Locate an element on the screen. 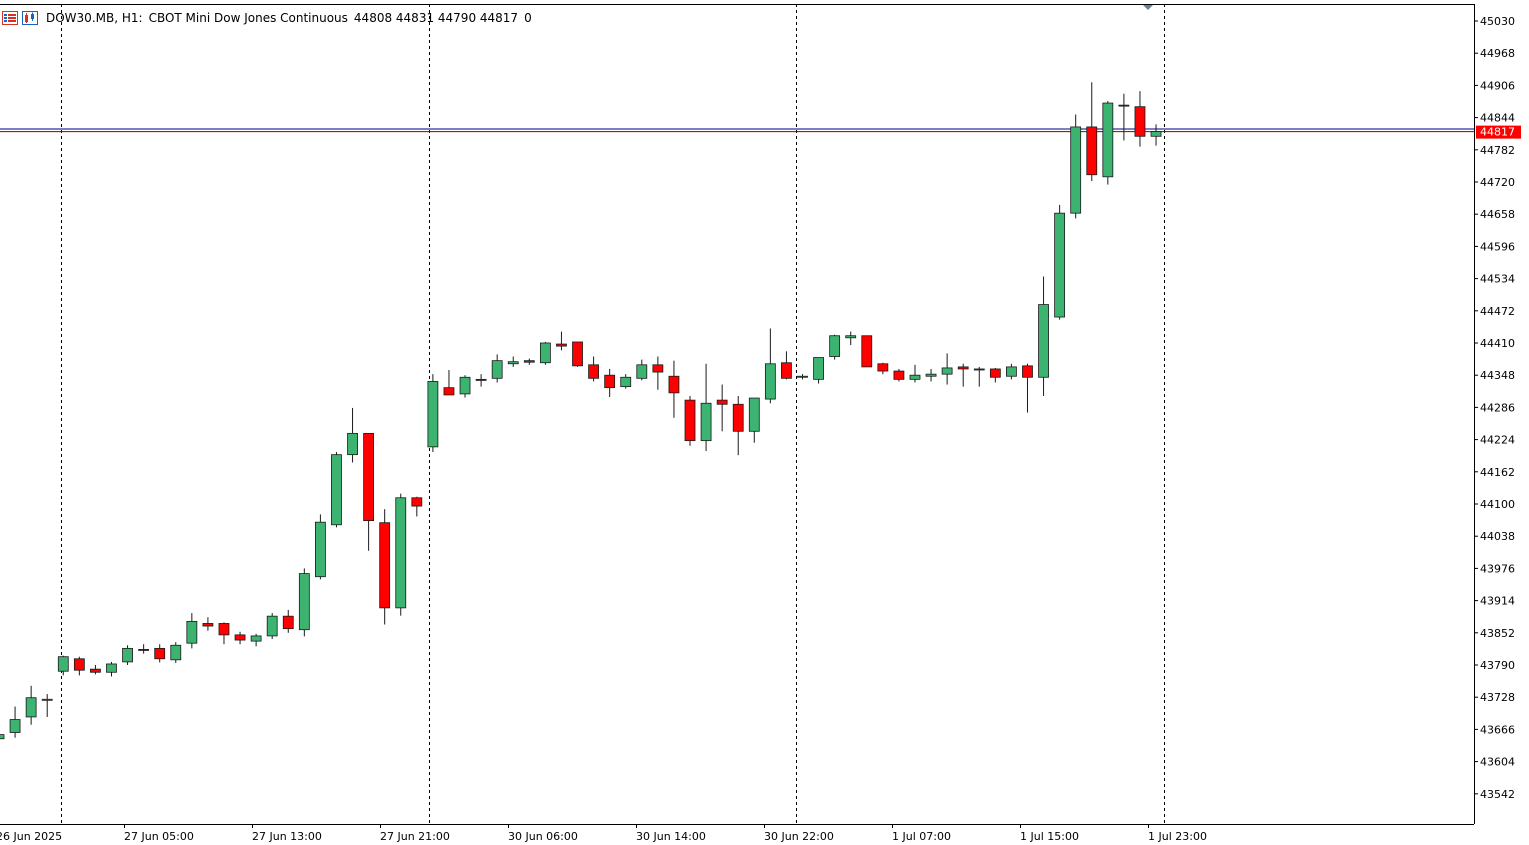  y-tick-label: 44596 is located at coordinates (1497, 246).